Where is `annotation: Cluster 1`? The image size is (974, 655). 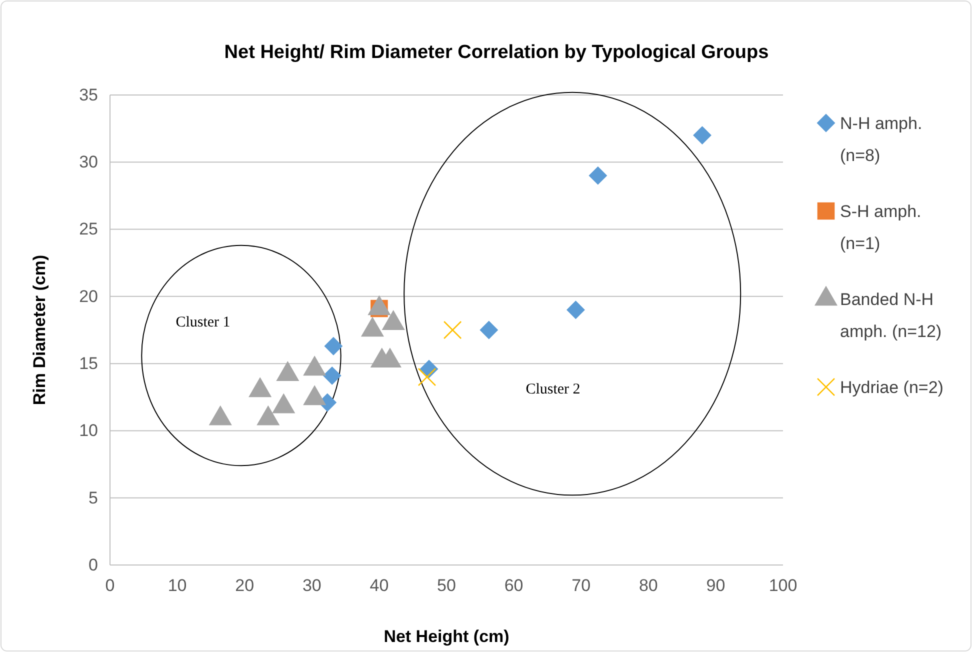
annotation: Cluster 1 is located at coordinates (203, 322).